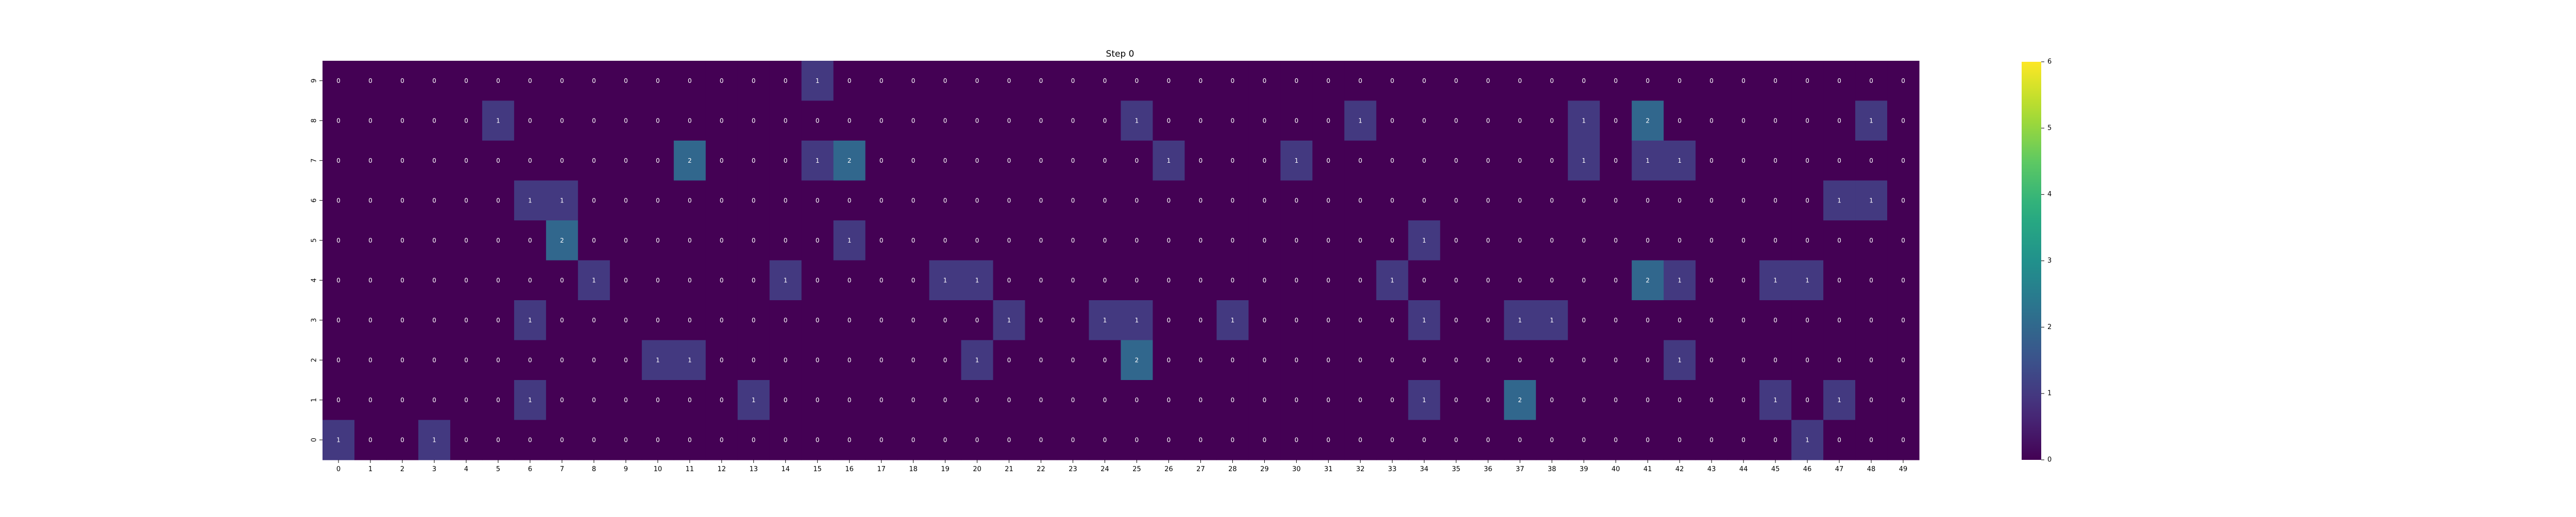 This screenshot has width=2576, height=517. What do you see at coordinates (498, 469) in the screenshot?
I see `x-tick-label: 5` at bounding box center [498, 469].